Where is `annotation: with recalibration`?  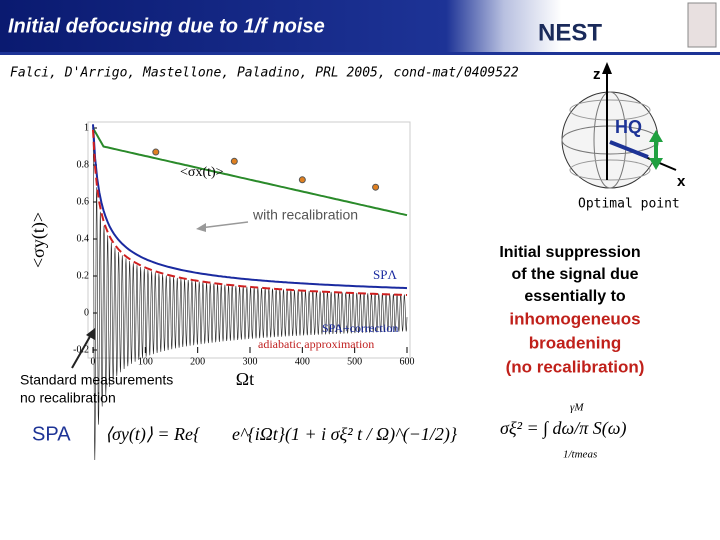 annotation: with recalibration is located at coordinates (305, 215).